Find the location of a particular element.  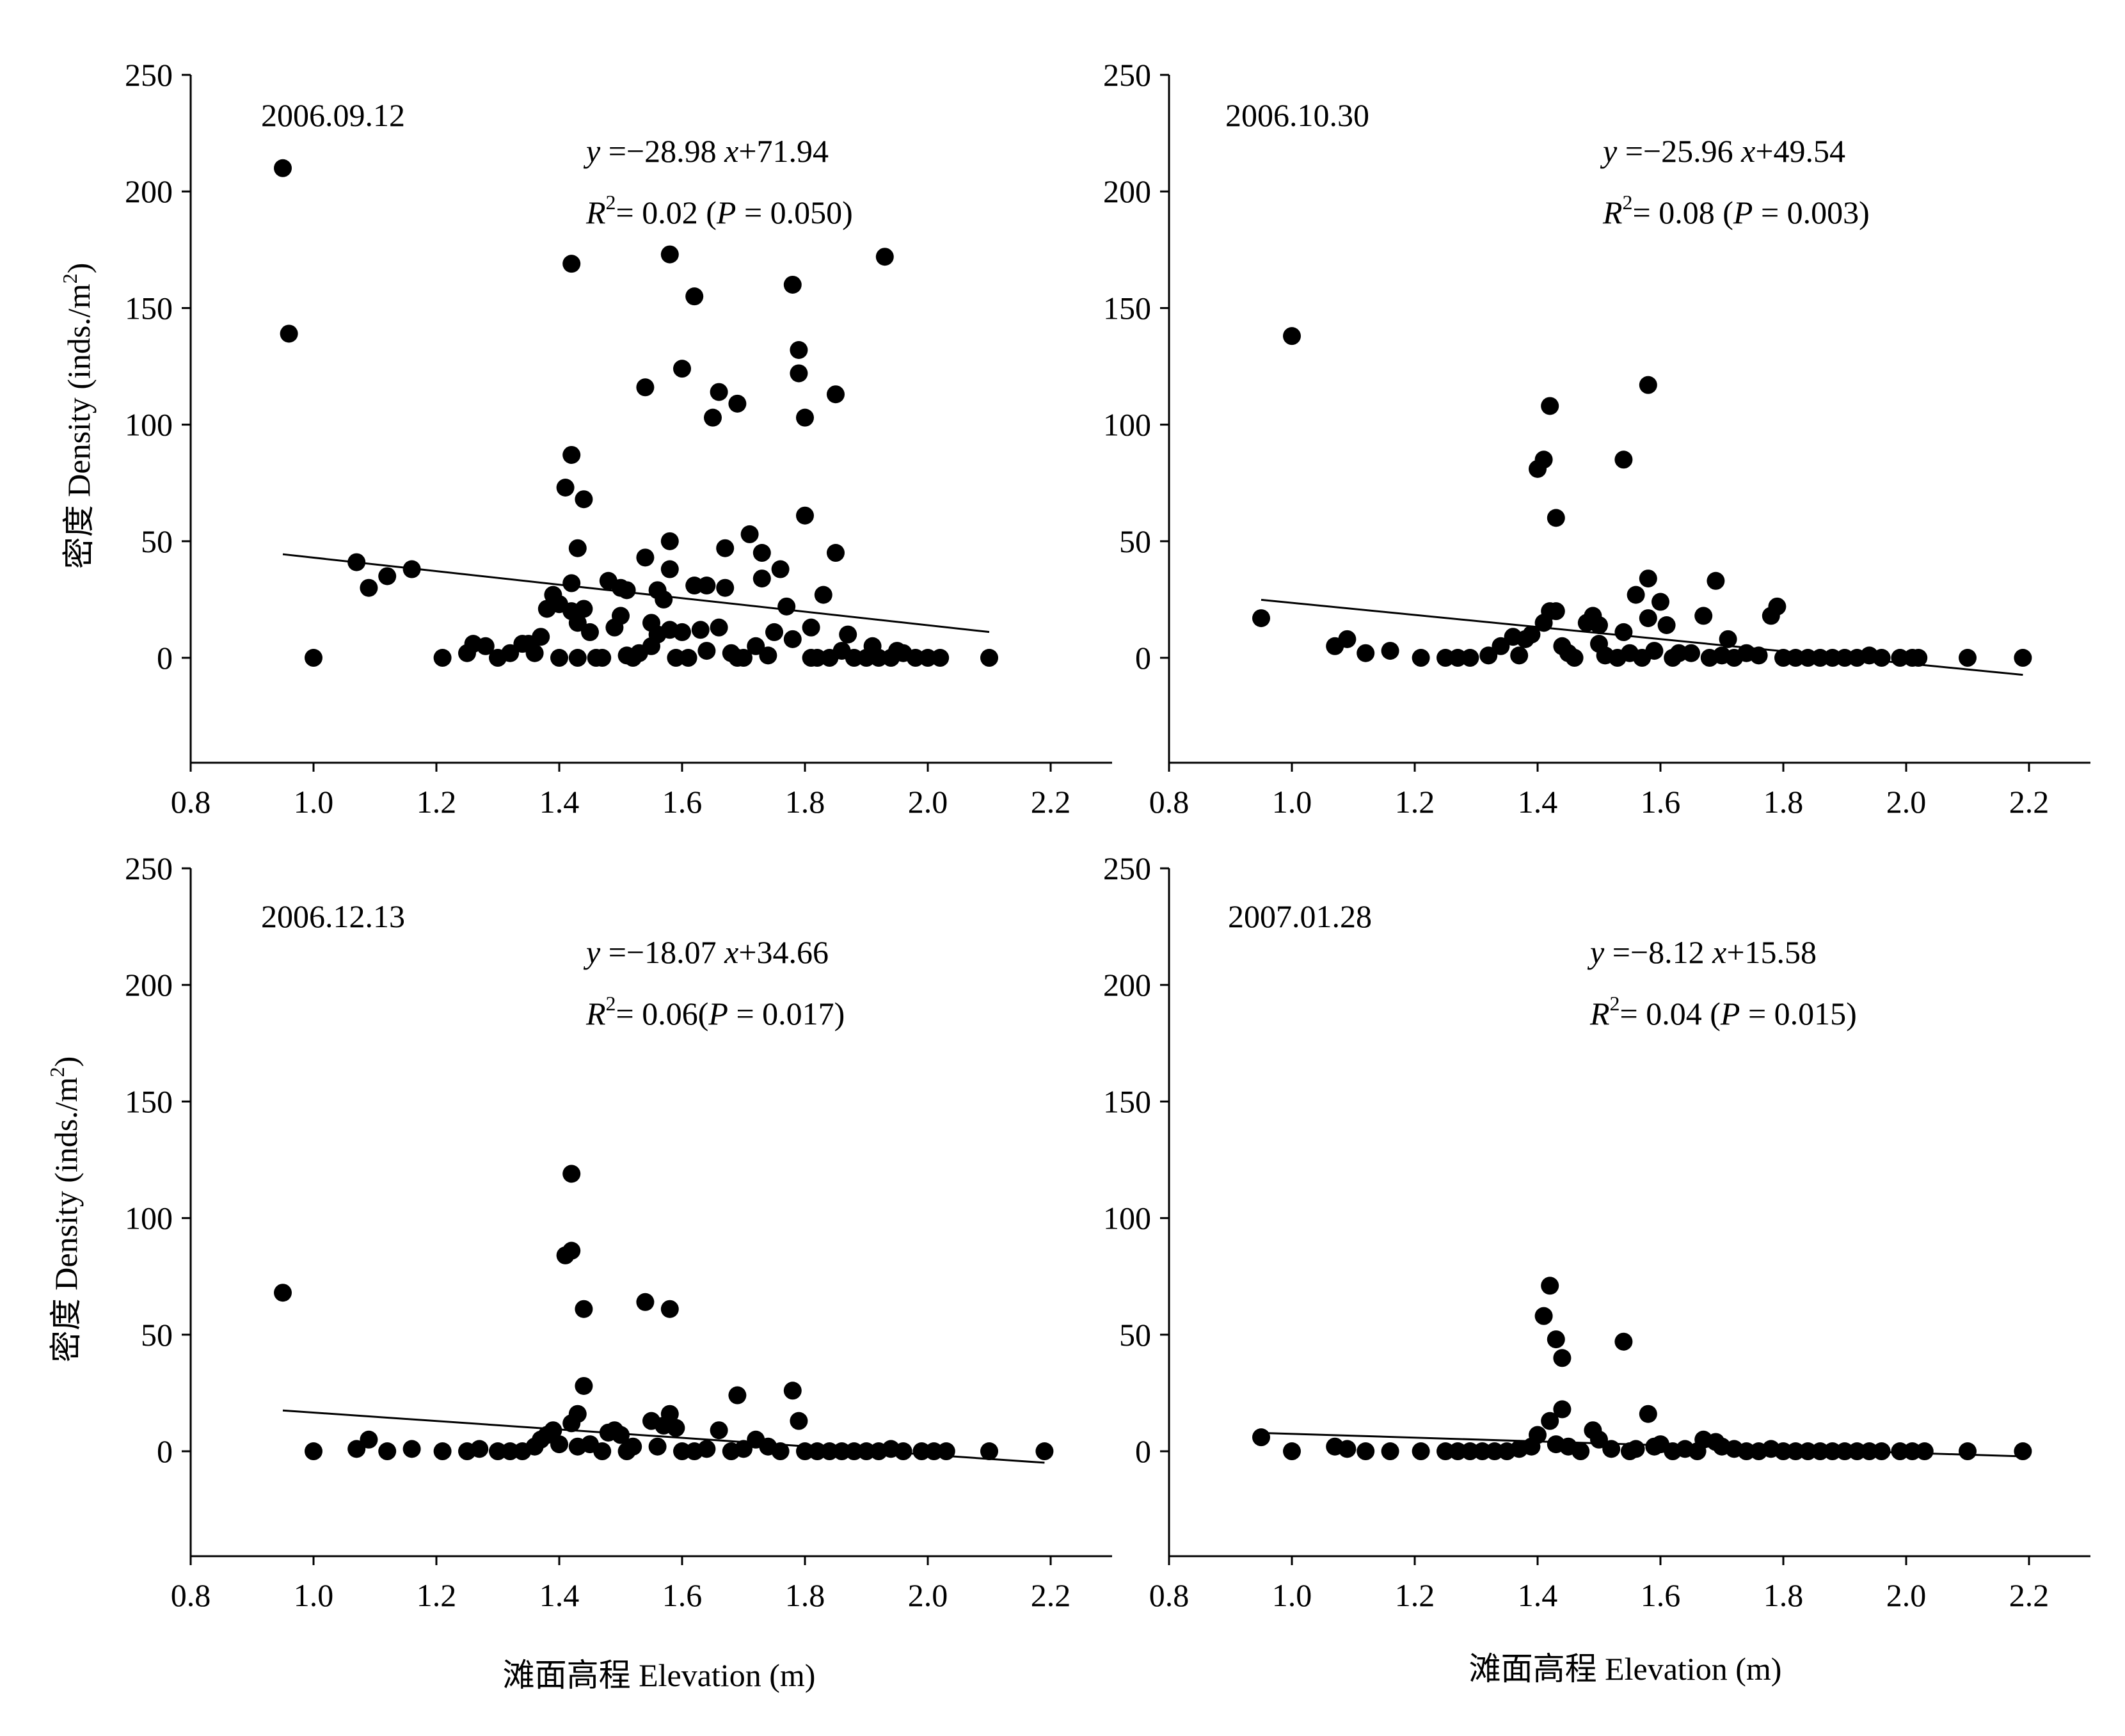

x-tick-label: 2.0 is located at coordinates (928, 802).